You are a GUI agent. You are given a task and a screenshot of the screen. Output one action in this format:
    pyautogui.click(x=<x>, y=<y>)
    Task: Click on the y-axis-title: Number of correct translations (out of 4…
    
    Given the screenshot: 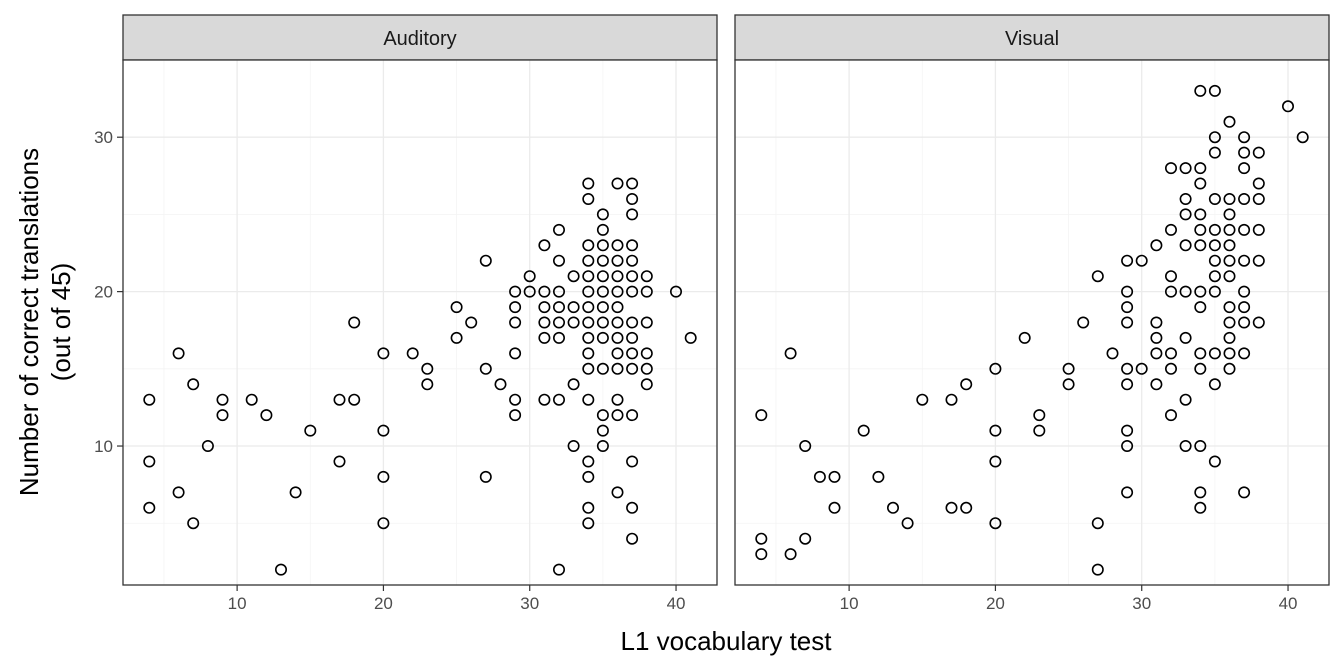 What is the action you would take?
    pyautogui.click(x=45, y=322)
    